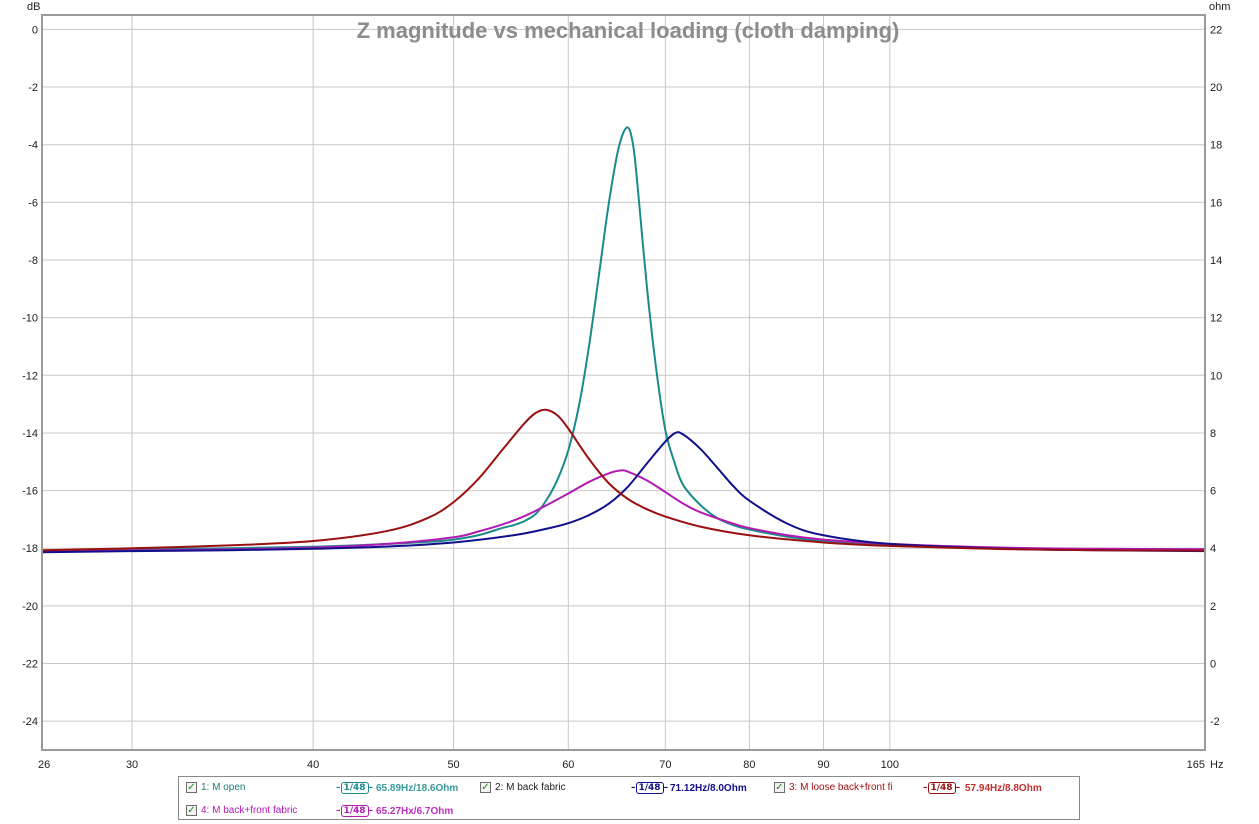 The image size is (1259, 824). What do you see at coordinates (30, 665) in the screenshot?
I see `left-tick-label: -22` at bounding box center [30, 665].